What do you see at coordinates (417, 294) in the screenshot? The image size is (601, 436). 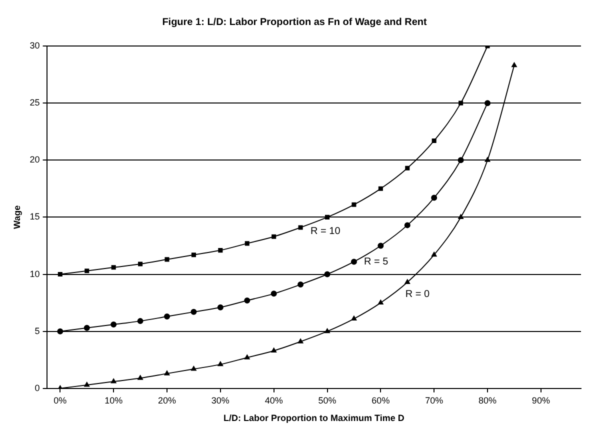 I see `series-label: R = 0` at bounding box center [417, 294].